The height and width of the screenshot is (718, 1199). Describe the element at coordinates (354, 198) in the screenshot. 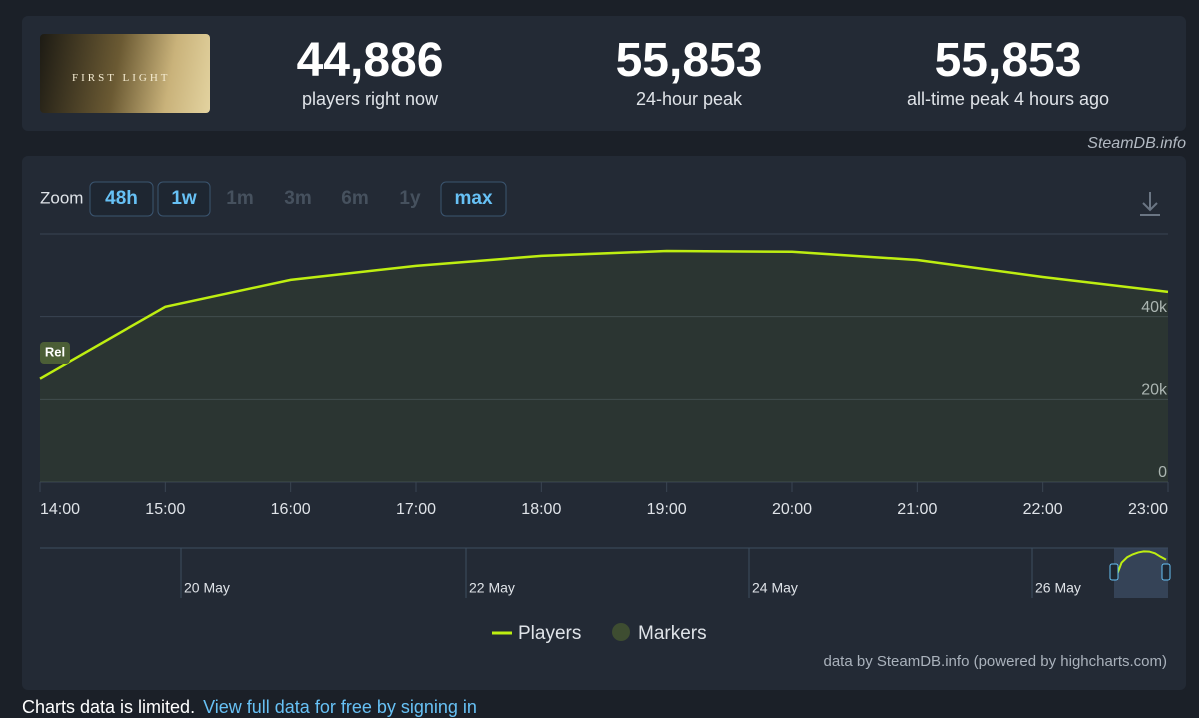

I see `zoom-button-label: 6m` at that location.